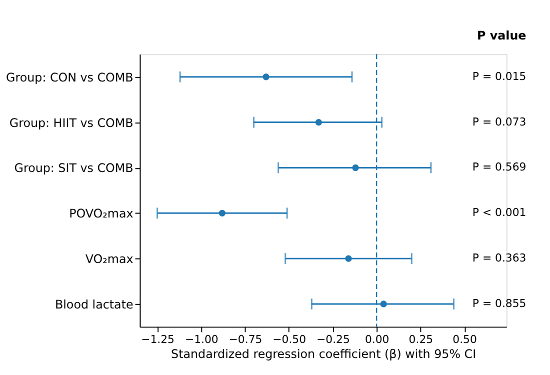 This screenshot has width=550, height=375. Describe the element at coordinates (157, 339) in the screenshot. I see `x-tick-label: −1.25` at that location.